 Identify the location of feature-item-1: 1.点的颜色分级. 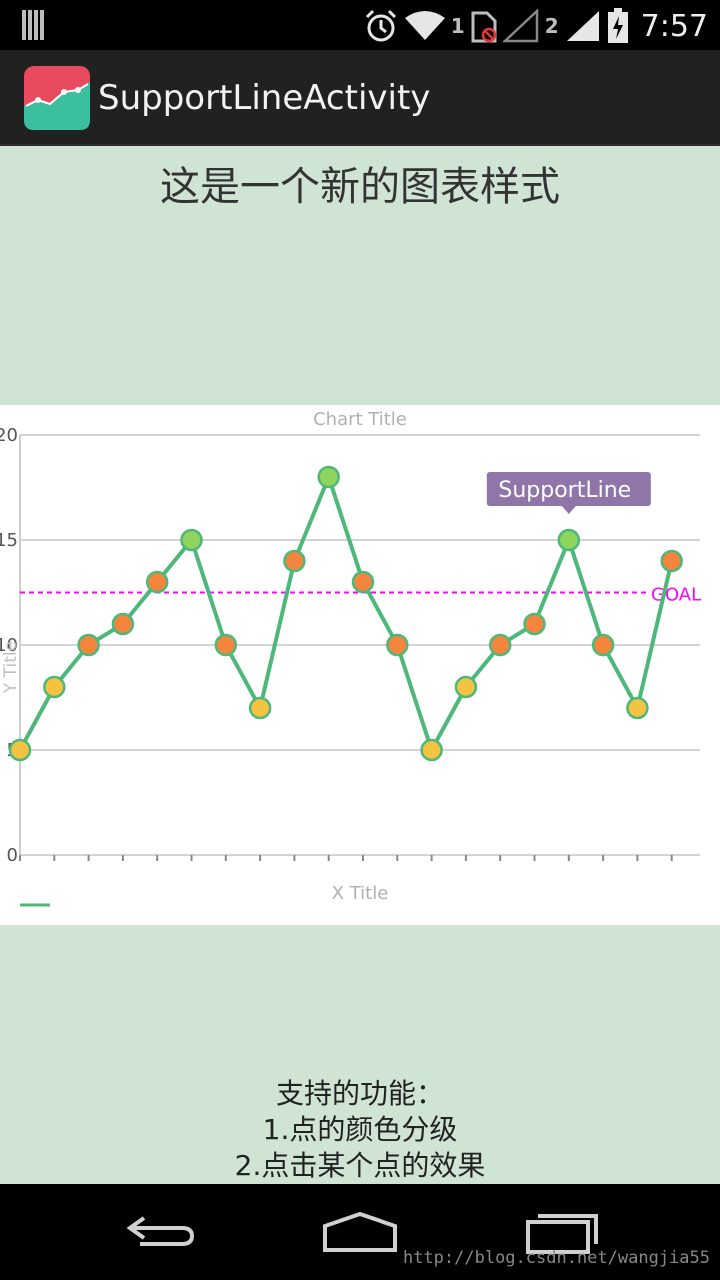
(360, 1129).